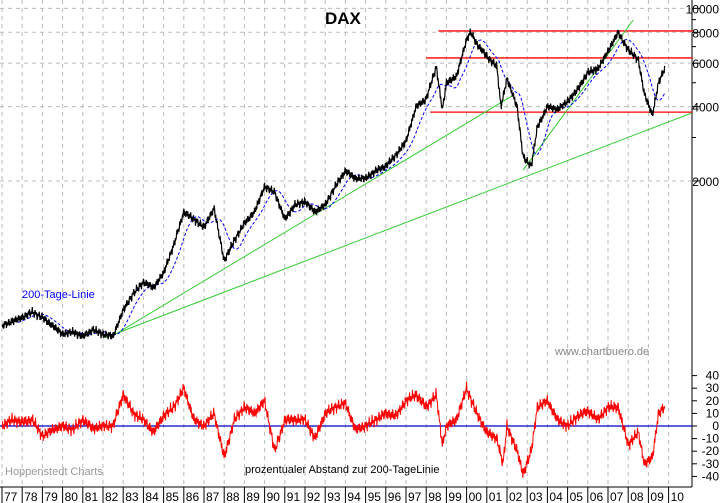 The image size is (723, 503). What do you see at coordinates (54, 472) in the screenshot?
I see `source-label: Hoppenstedt Charts` at bounding box center [54, 472].